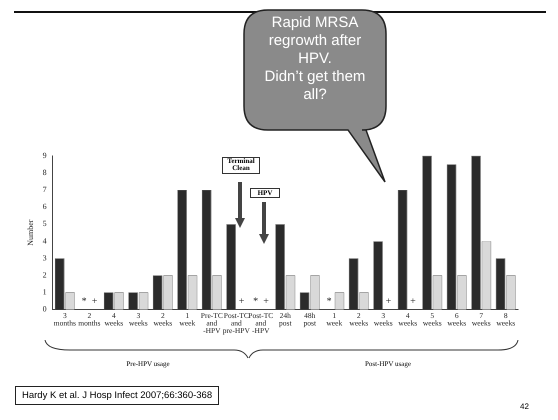 The width and height of the screenshot is (558, 420). I want to click on y-tick-label: 4, so click(44, 241).